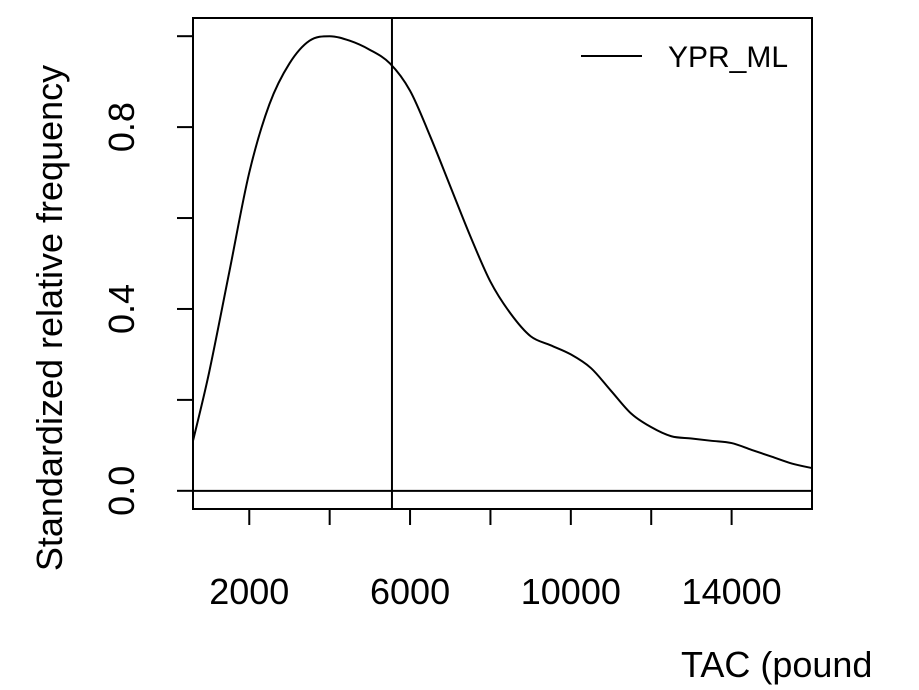 This screenshot has width=919, height=690. What do you see at coordinates (410, 591) in the screenshot?
I see `x-tick-label-6000: 6000` at bounding box center [410, 591].